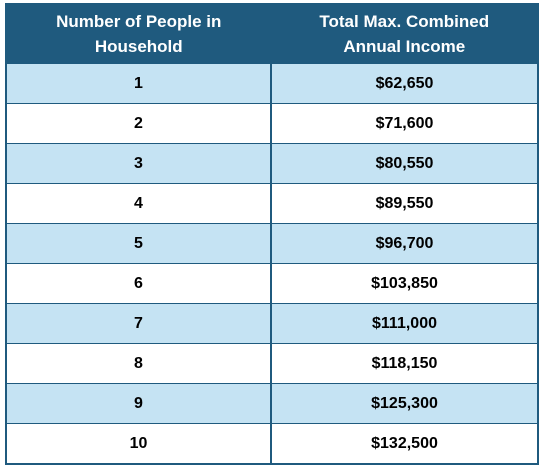  What do you see at coordinates (138, 33) in the screenshot?
I see `header-household-size: Number of People in Household` at bounding box center [138, 33].